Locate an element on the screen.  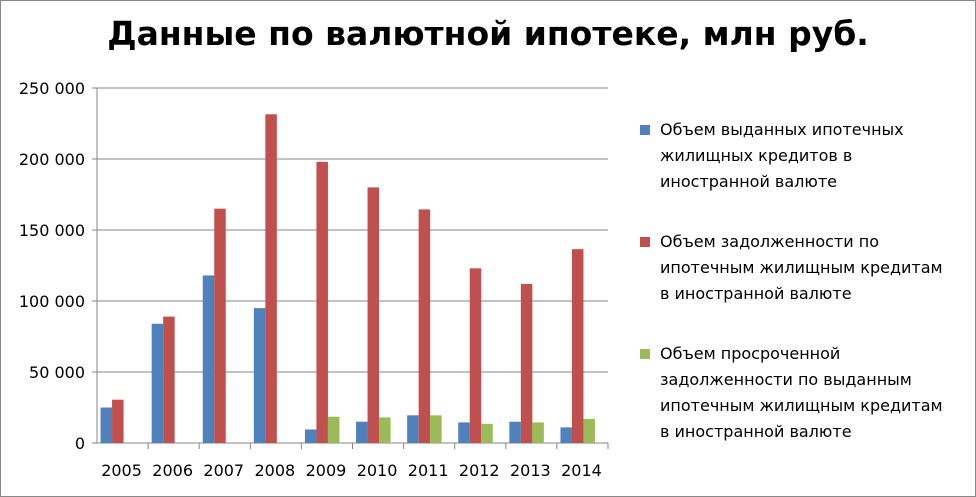
legend-swatch-overdue is located at coordinates (645, 354).